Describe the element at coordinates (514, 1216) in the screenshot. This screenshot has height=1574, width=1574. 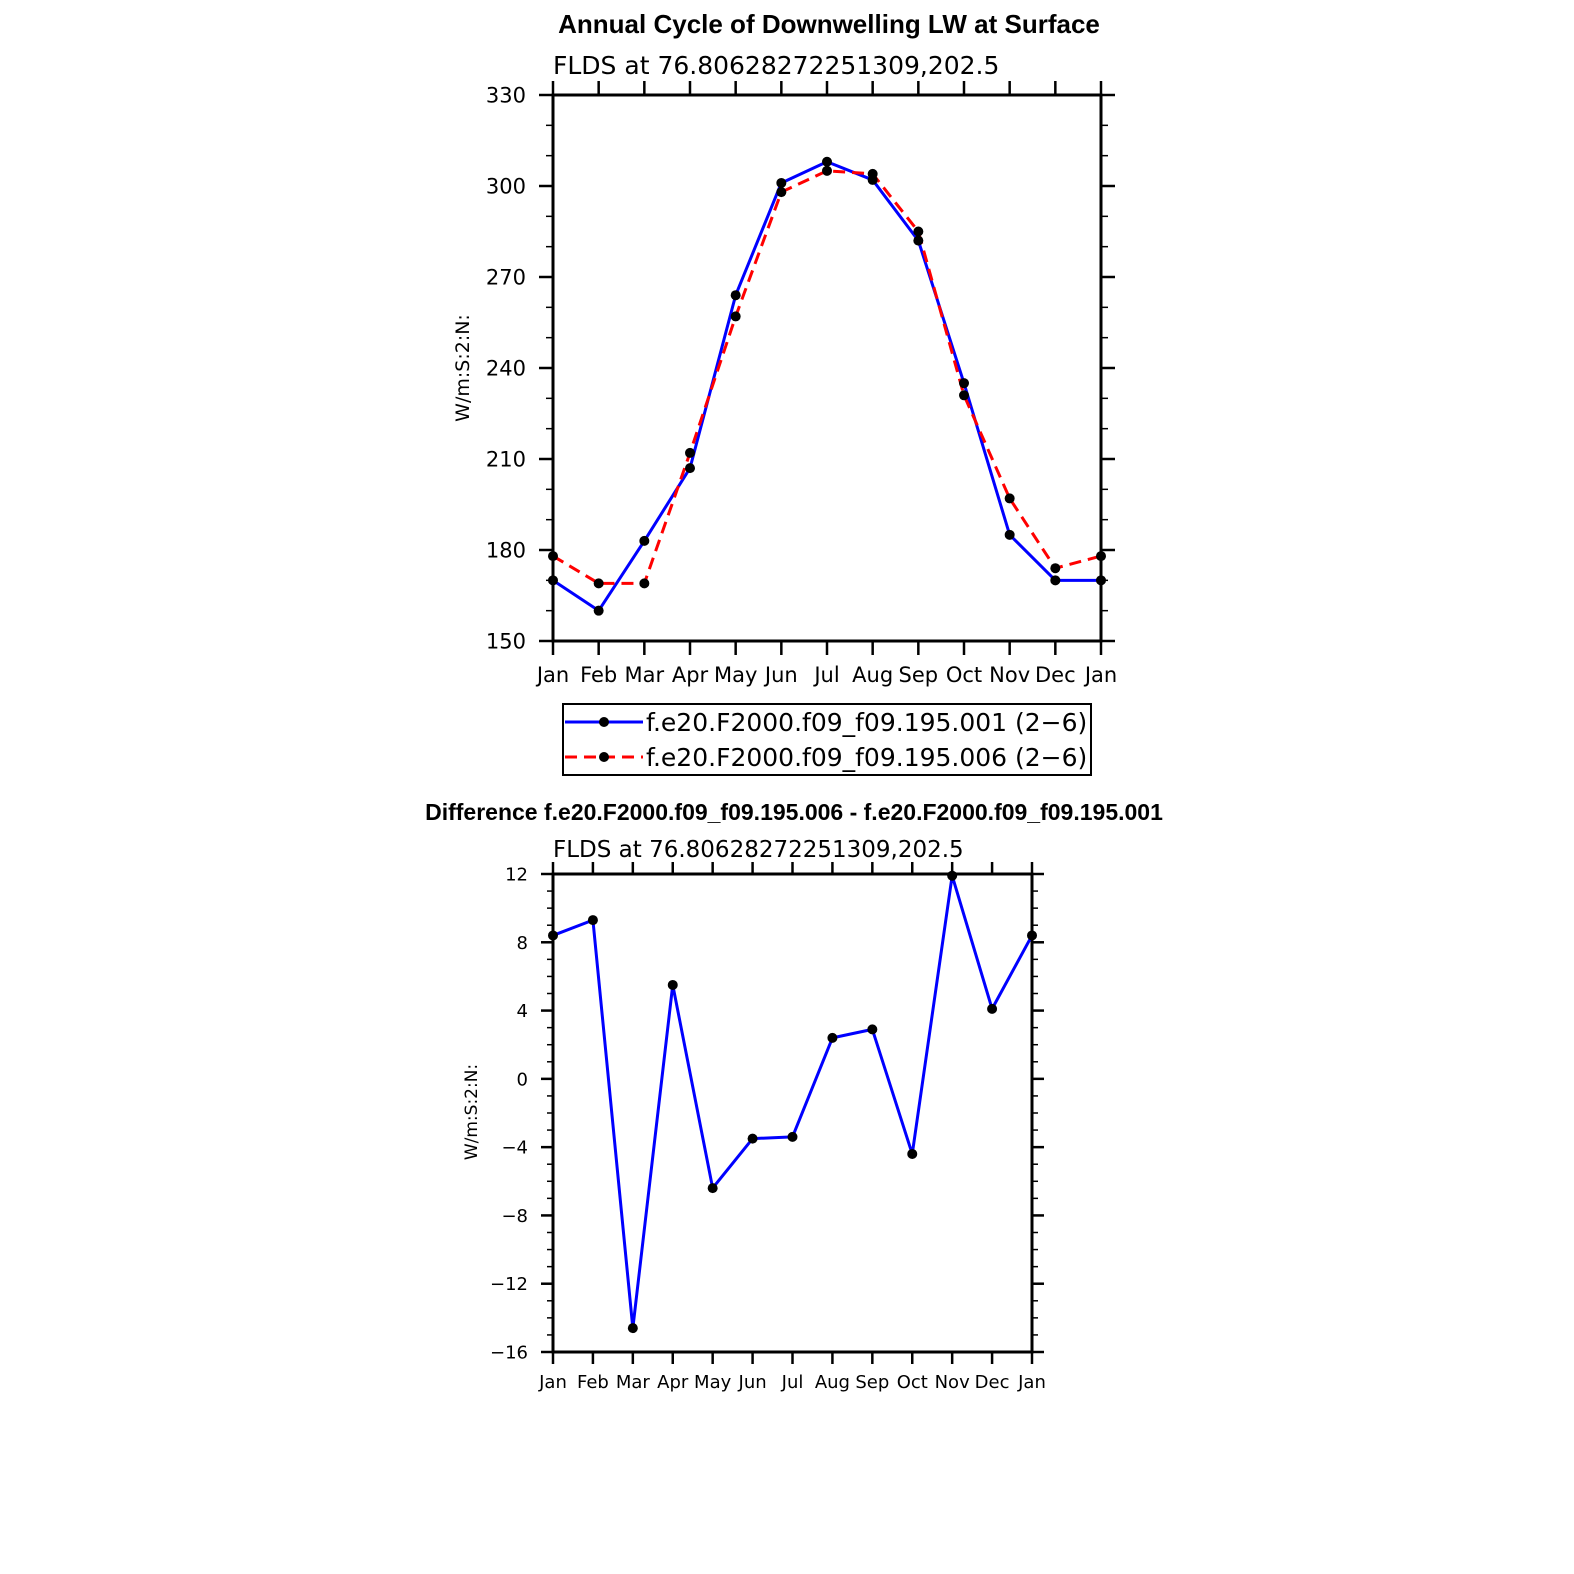
I see `y-tick-label: −8` at that location.